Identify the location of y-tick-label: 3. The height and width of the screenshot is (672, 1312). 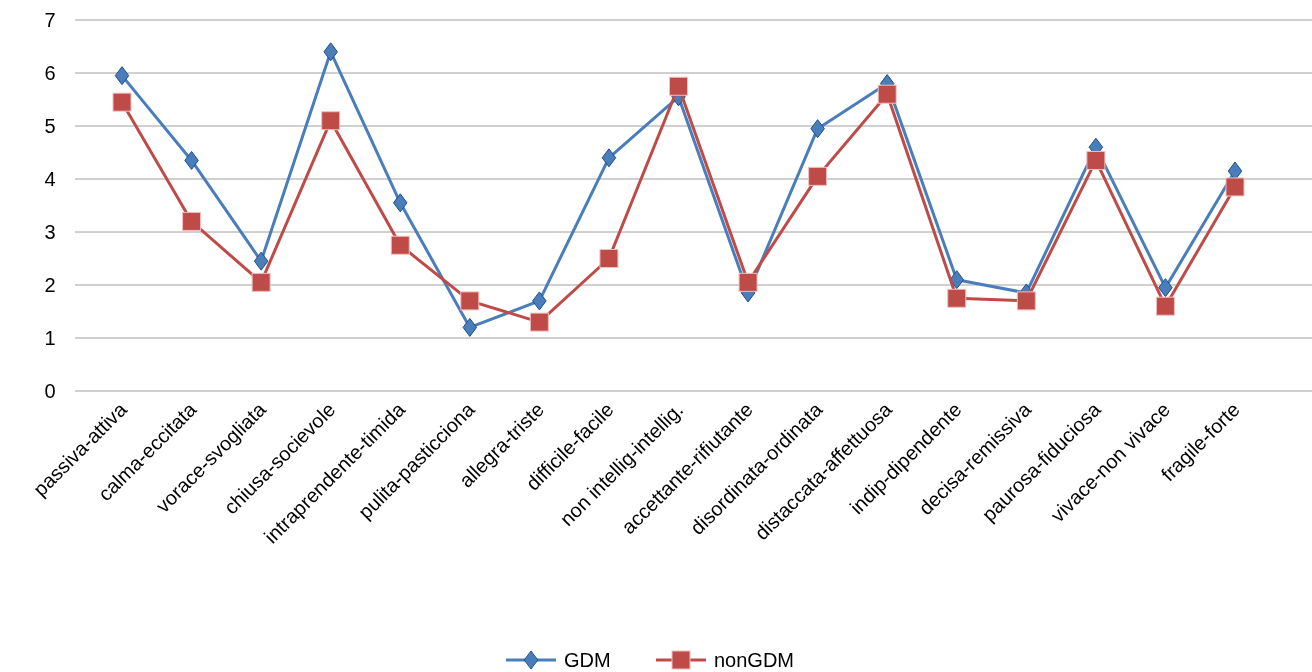
(50, 232).